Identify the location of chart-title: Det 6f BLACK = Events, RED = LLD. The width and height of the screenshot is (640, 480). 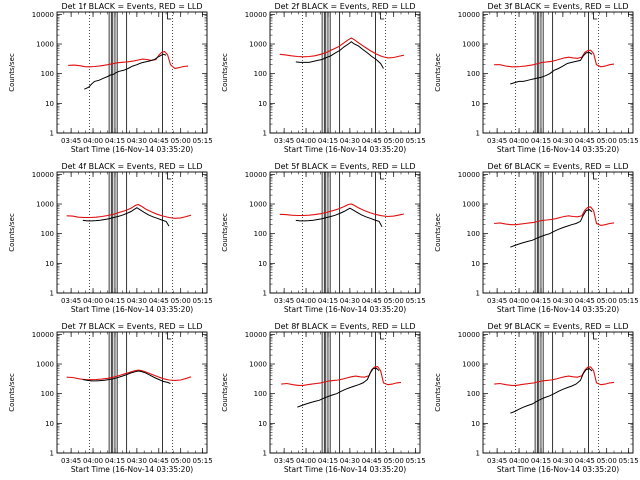
(557, 166).